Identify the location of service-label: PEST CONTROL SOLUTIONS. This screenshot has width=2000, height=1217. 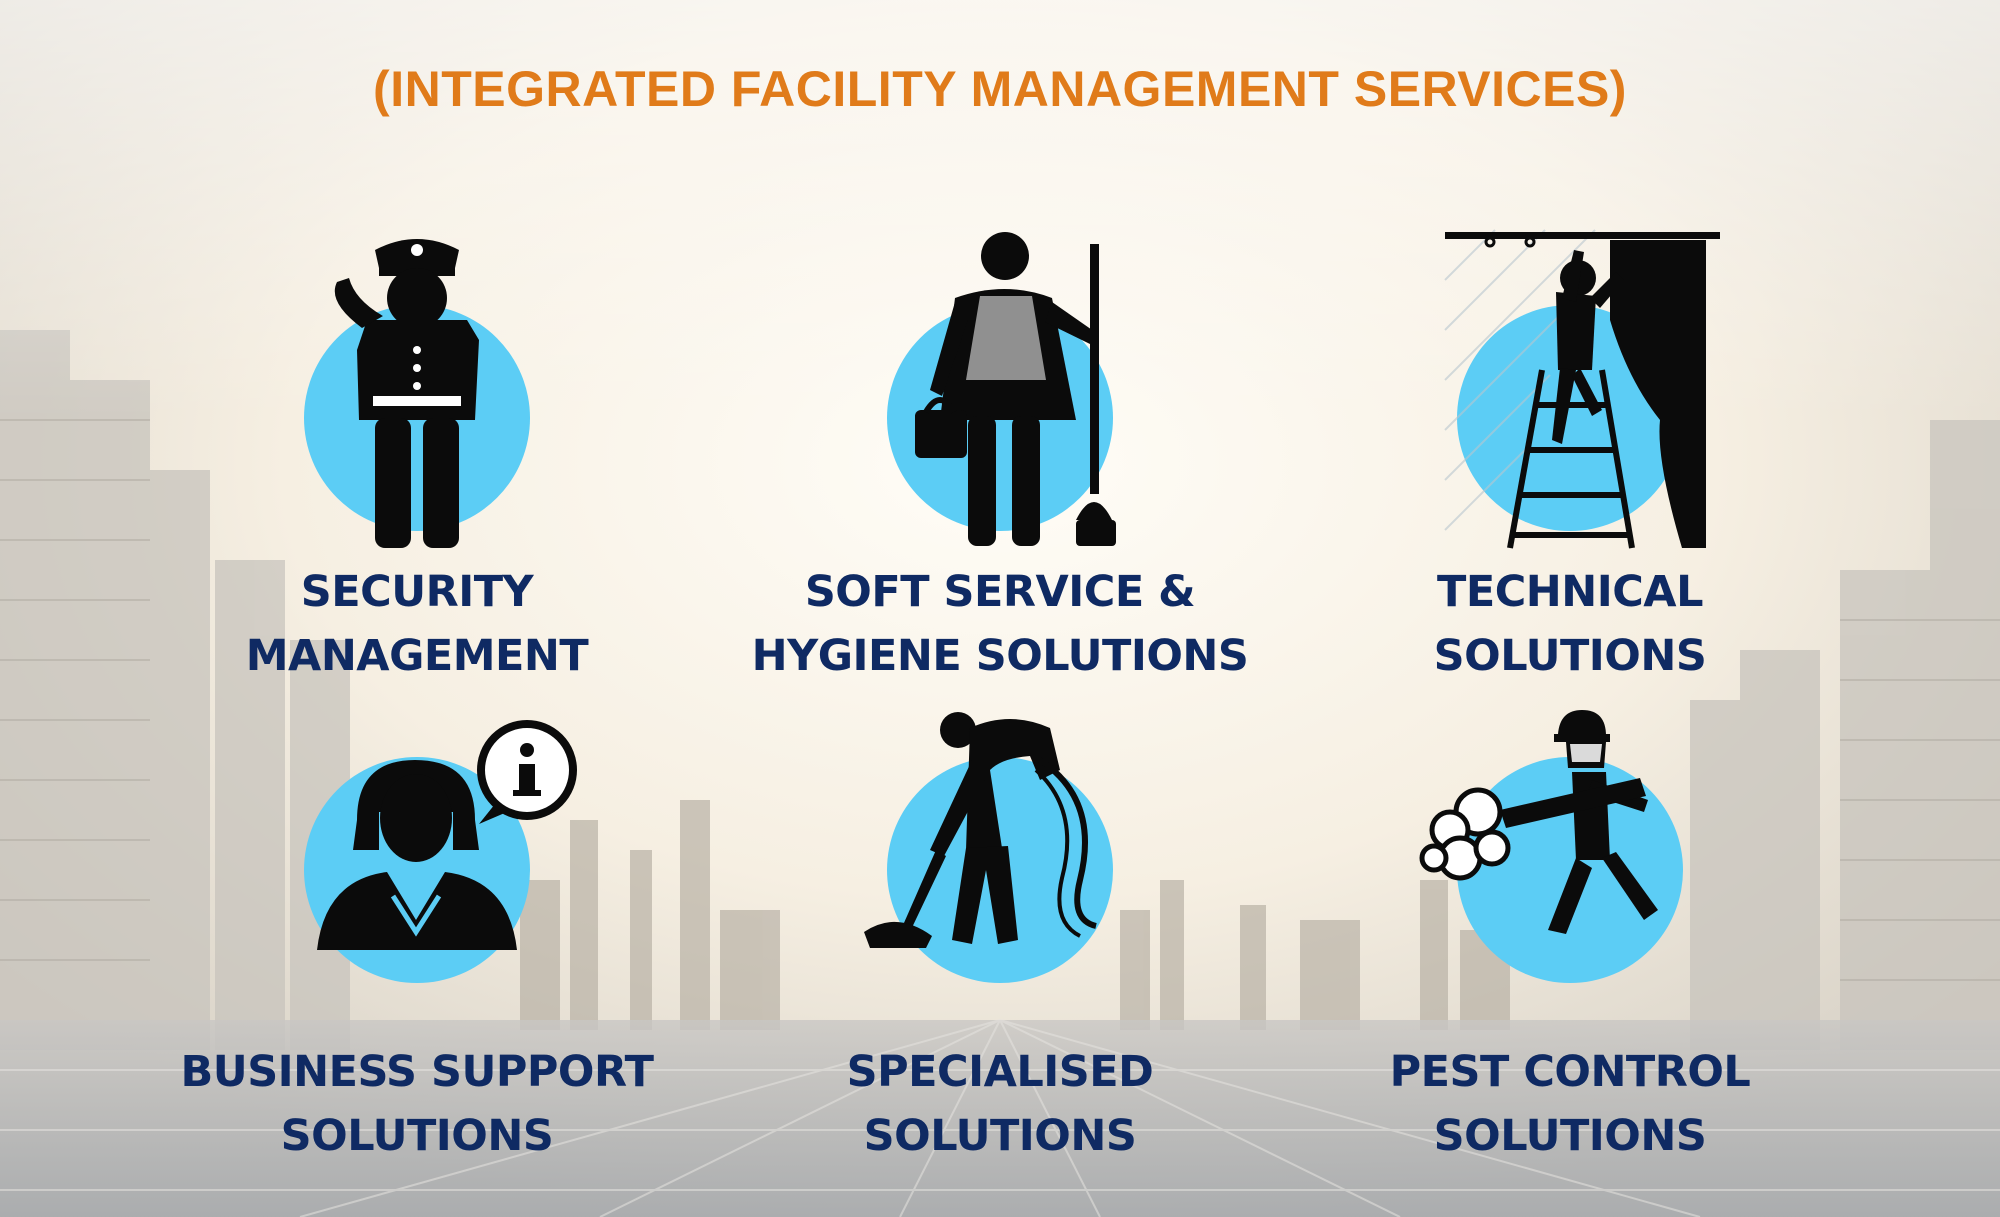
(1570, 1104).